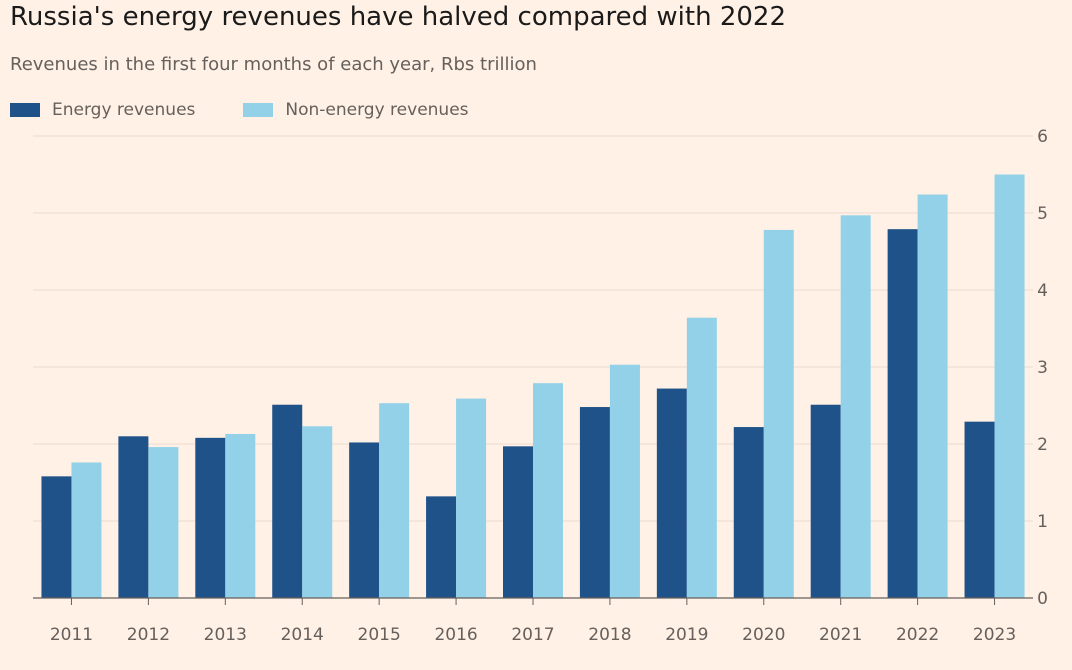  What do you see at coordinates (1042, 522) in the screenshot?
I see `y-tick-label: 1` at bounding box center [1042, 522].